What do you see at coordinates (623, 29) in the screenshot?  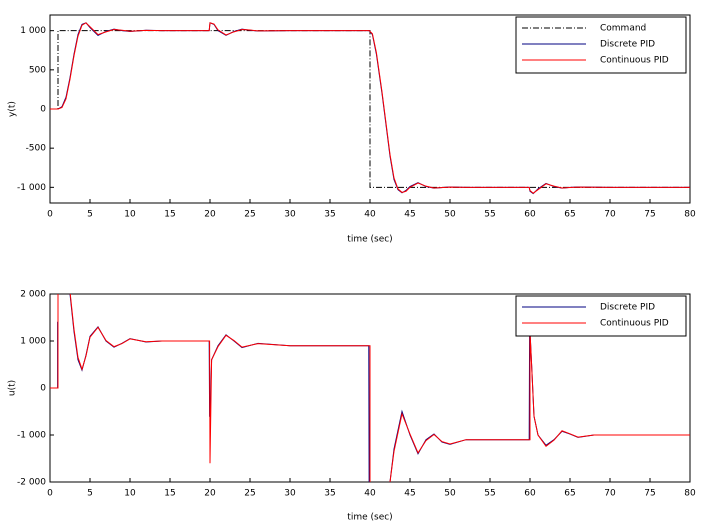 I see `legend-label: Command` at bounding box center [623, 29].